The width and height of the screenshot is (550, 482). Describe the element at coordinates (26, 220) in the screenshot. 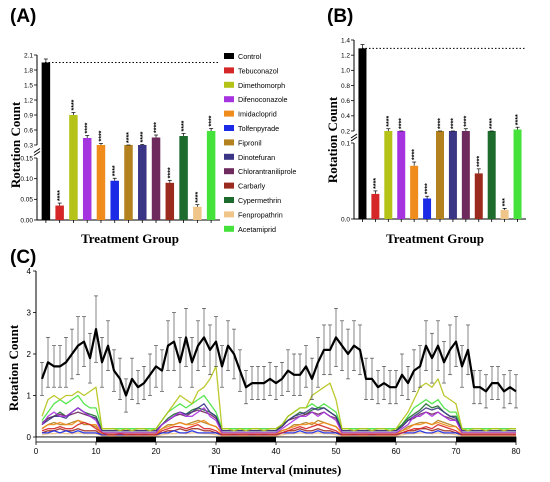

I see `panel-a-y-tick-label: 0.00` at that location.